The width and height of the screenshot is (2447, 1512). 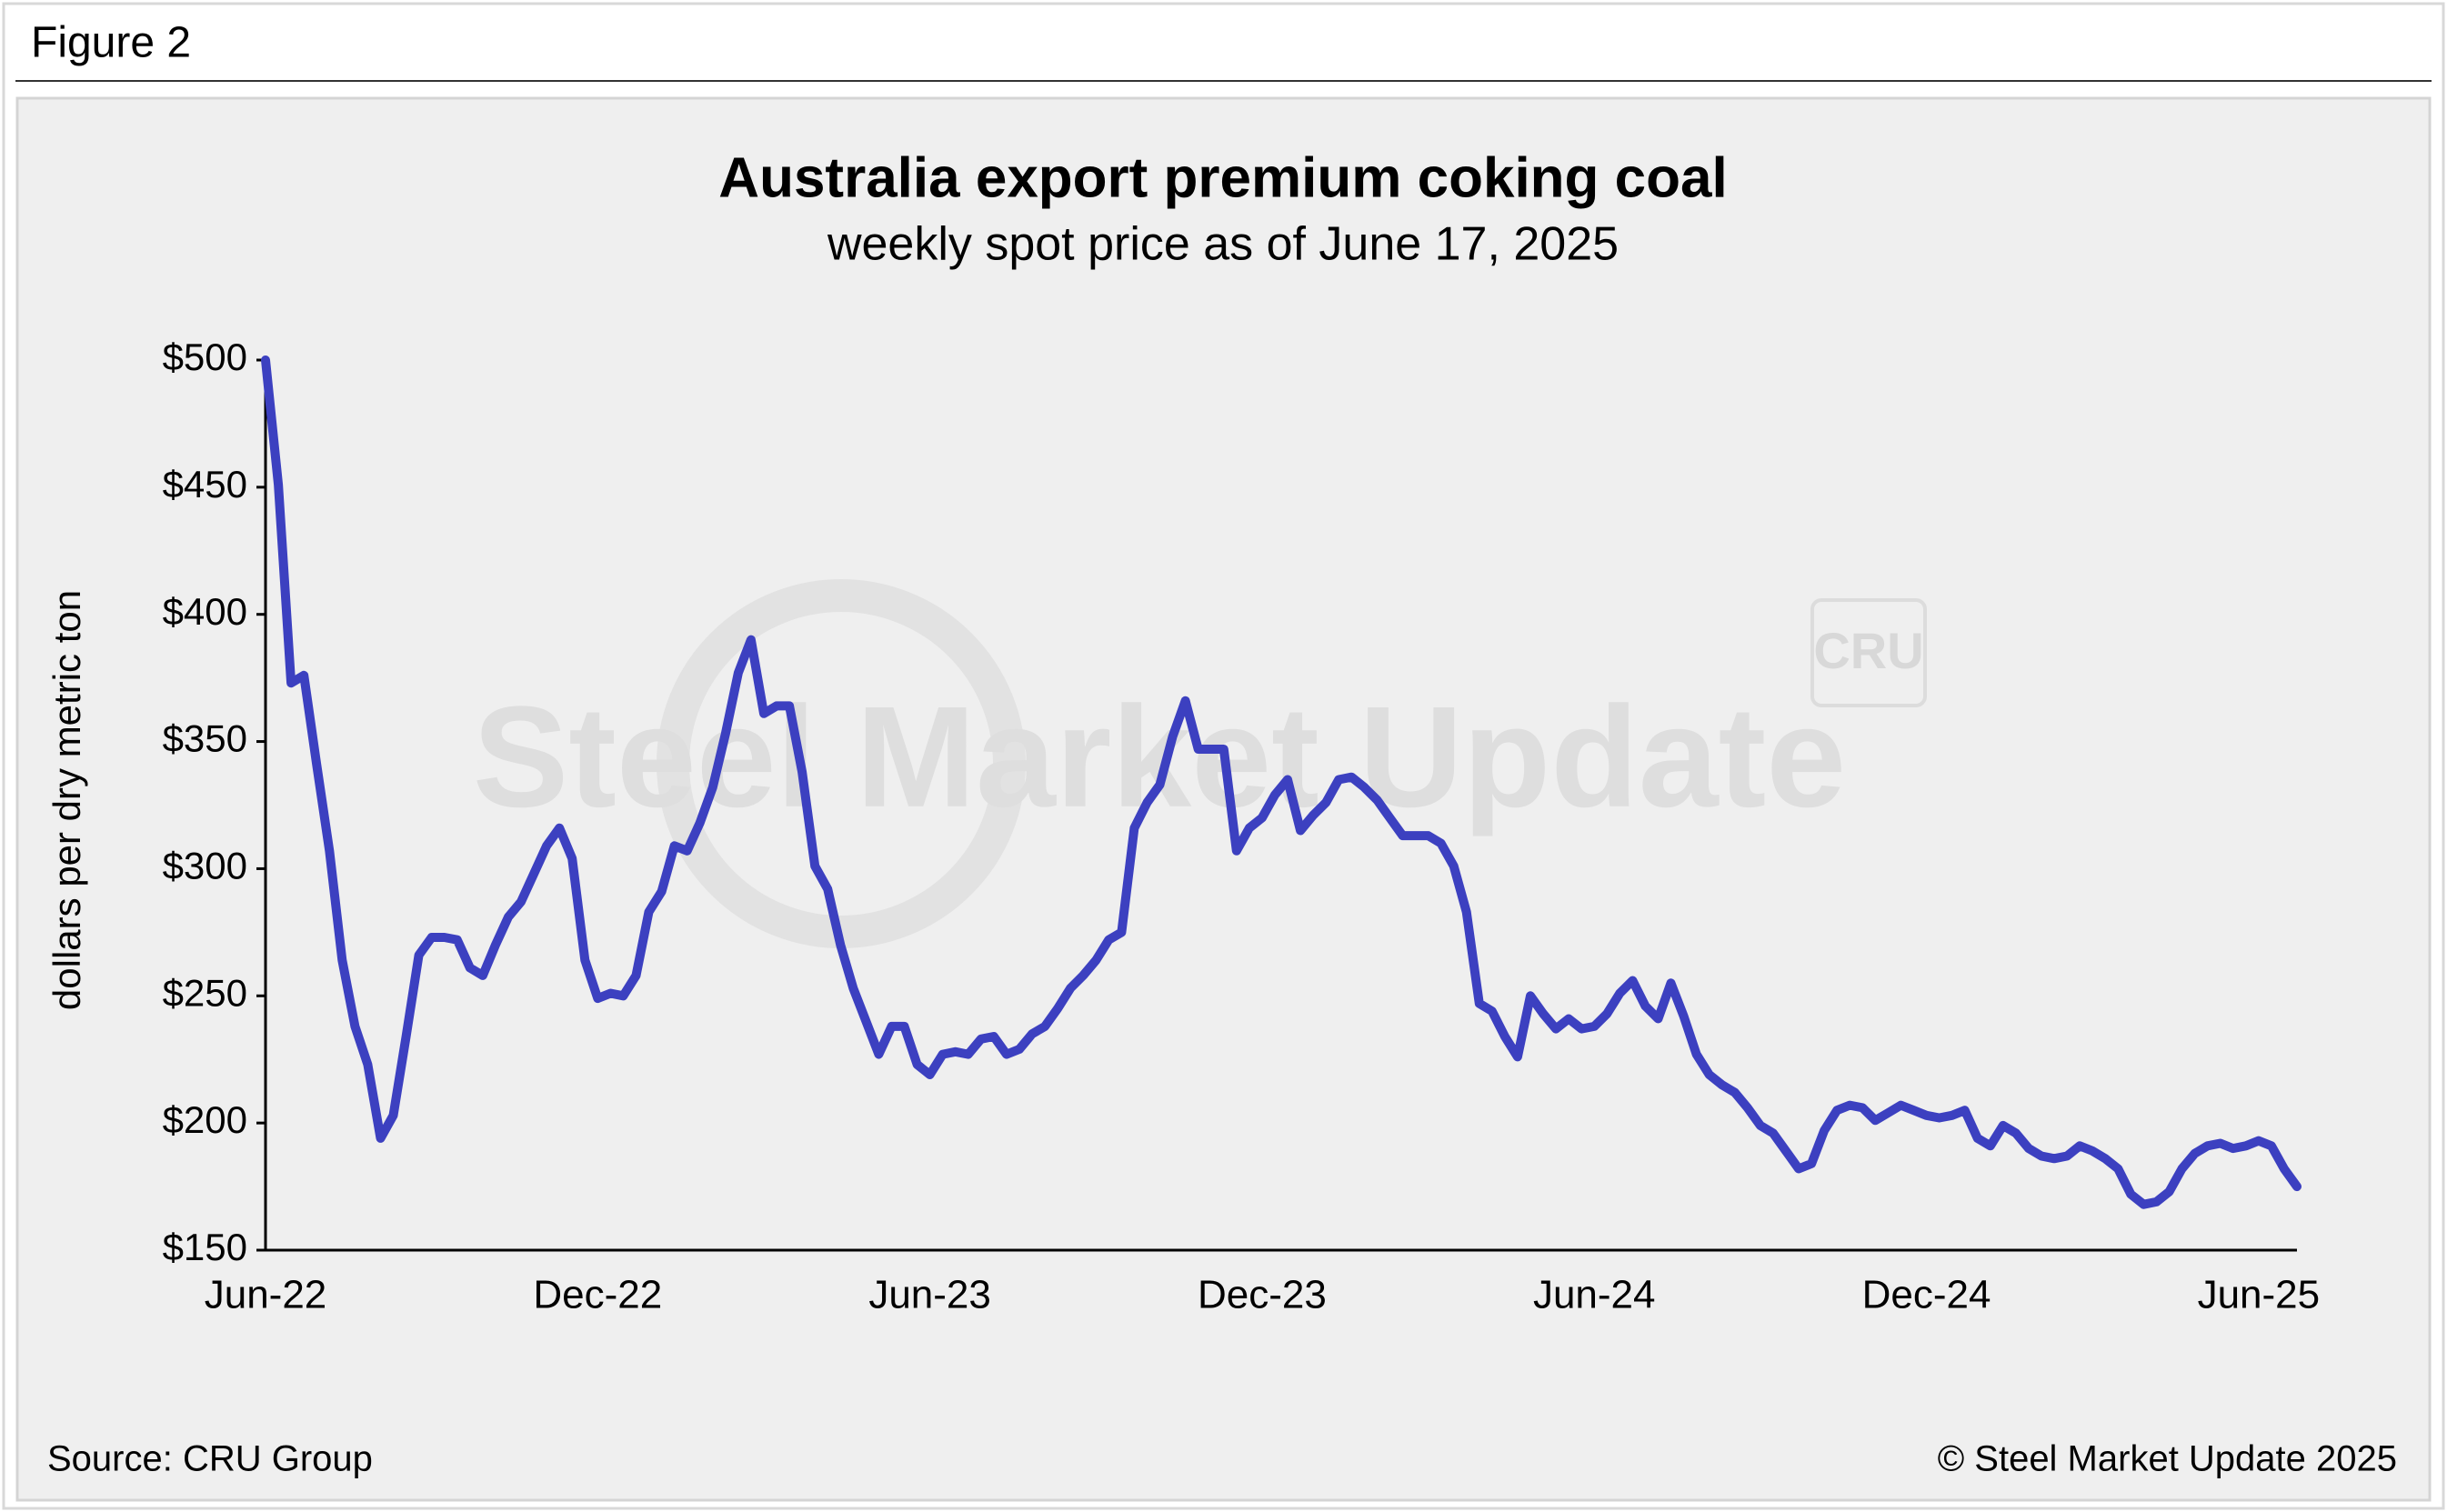 What do you see at coordinates (66, 800) in the screenshot?
I see `y-axis-label: dollars per dry metric ton` at bounding box center [66, 800].